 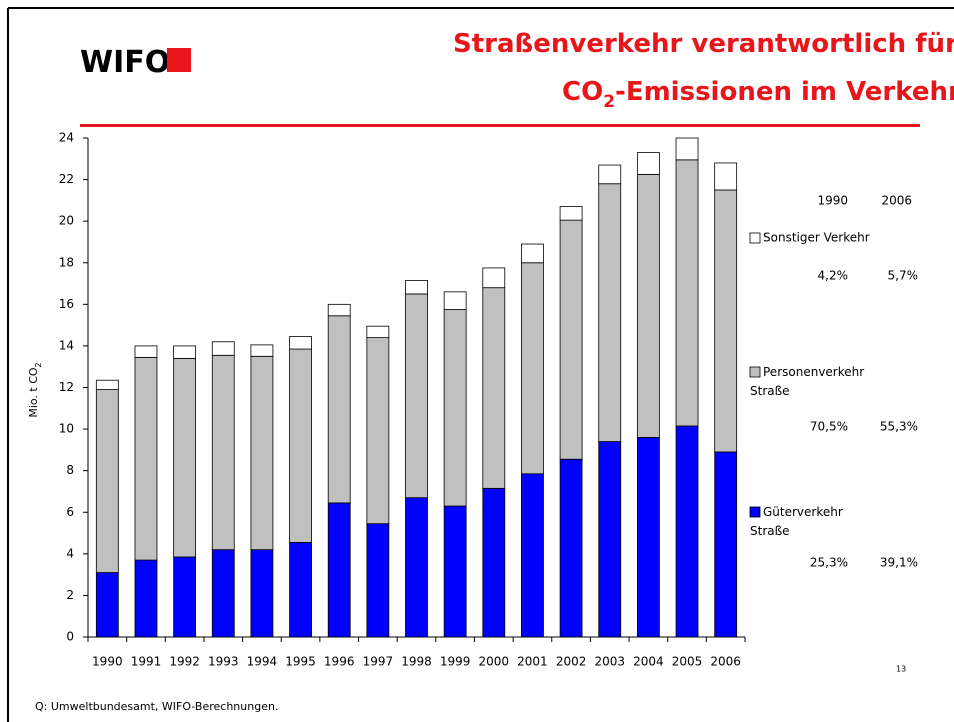 What do you see at coordinates (807, 381) in the screenshot?
I see `legend-label: Personenverkehr Straße` at bounding box center [807, 381].